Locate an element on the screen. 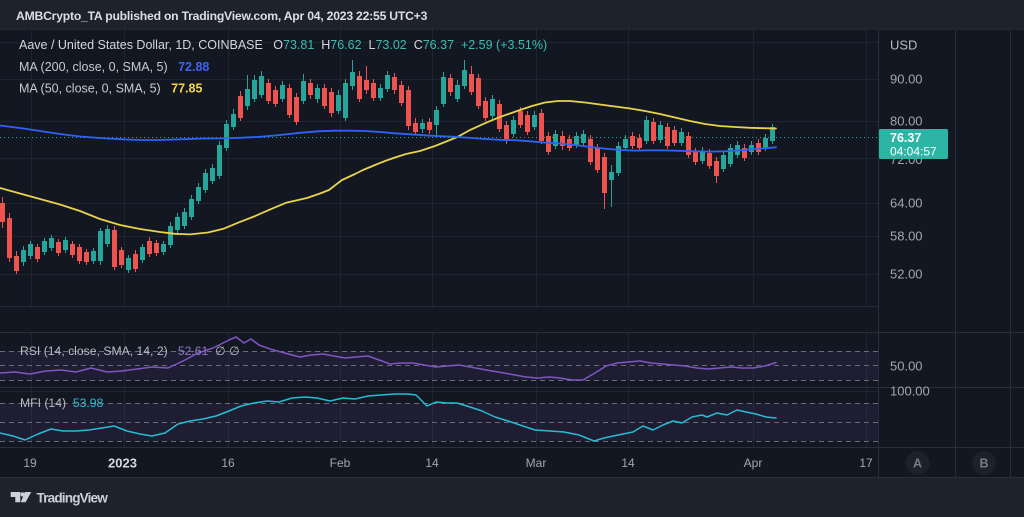 This screenshot has width=1024, height=517. svg-text: Feb is located at coordinates (340, 463).